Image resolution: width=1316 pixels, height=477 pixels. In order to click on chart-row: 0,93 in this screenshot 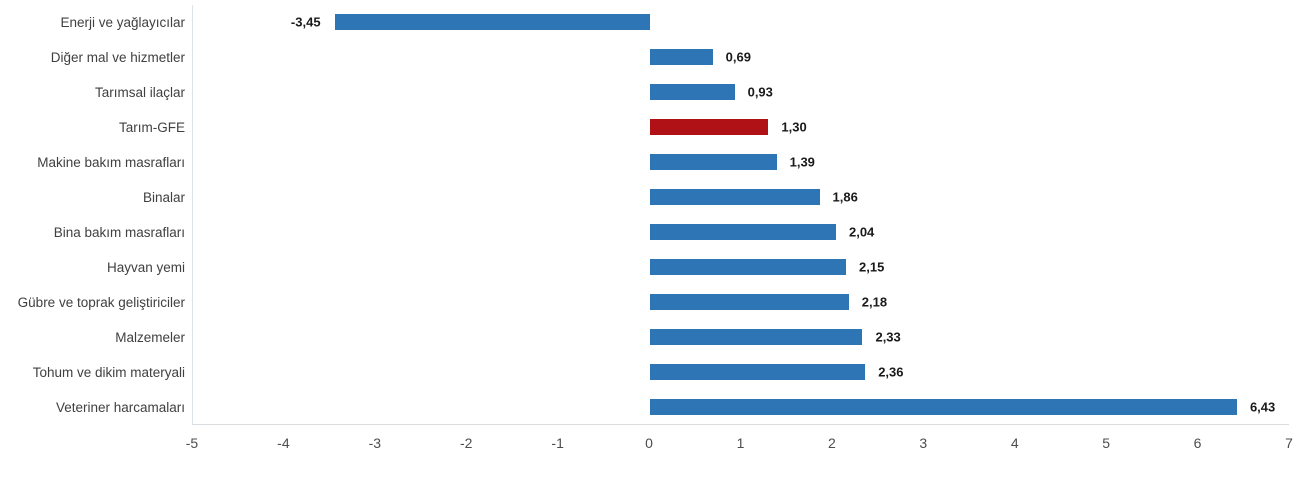, I will do `click(741, 92)`.